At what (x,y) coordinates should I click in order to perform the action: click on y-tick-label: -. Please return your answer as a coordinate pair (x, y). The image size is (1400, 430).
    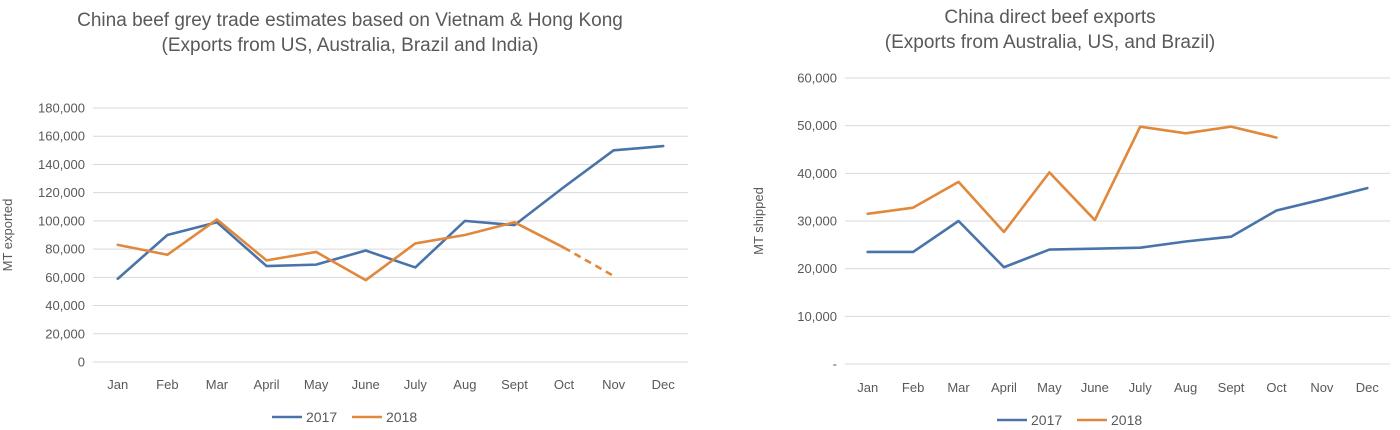
    Looking at the image, I should click on (835, 364).